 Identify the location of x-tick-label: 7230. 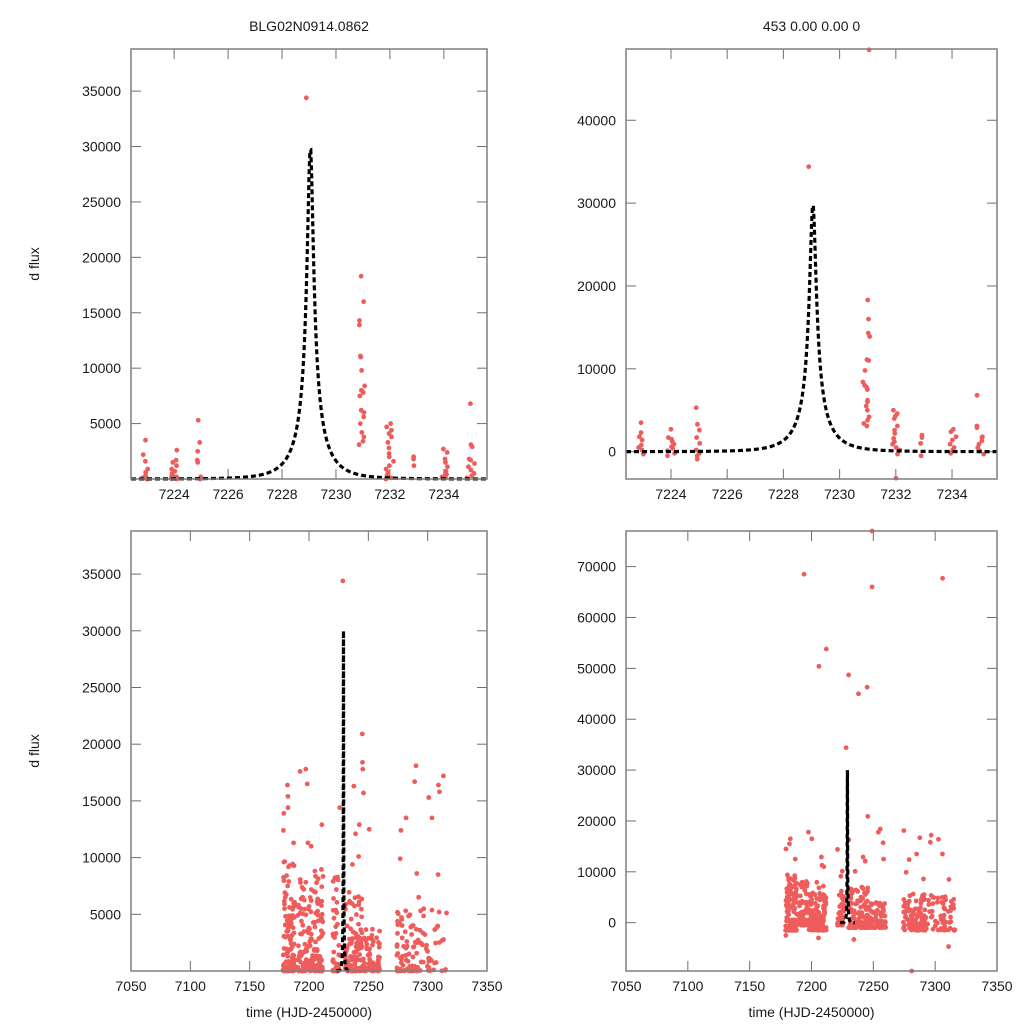
(839, 494).